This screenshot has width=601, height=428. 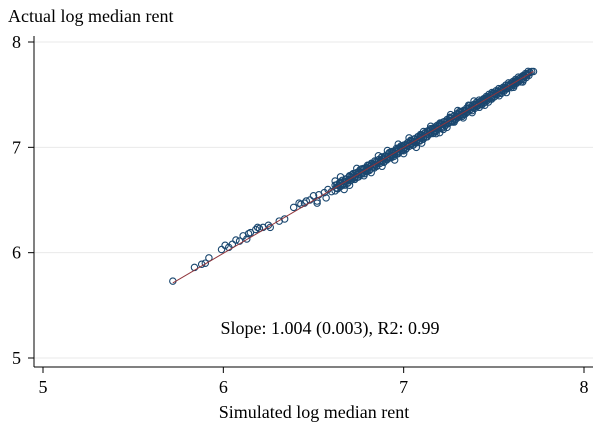 I want to click on x-tick-label-1: 6, so click(x=223, y=387).